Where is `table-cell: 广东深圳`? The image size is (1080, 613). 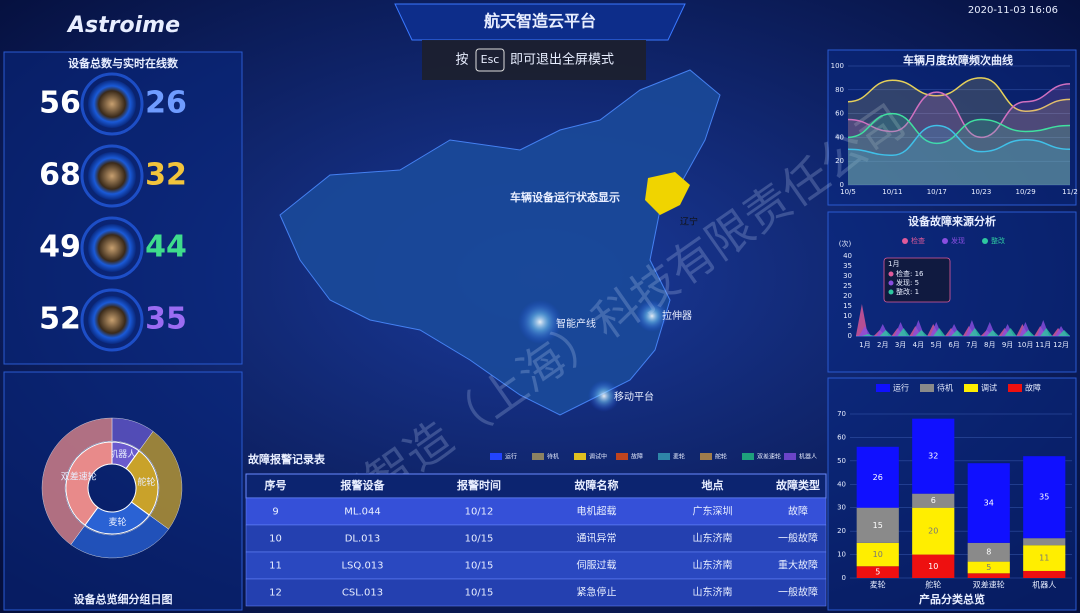 table-cell: 广东深圳 is located at coordinates (713, 511).